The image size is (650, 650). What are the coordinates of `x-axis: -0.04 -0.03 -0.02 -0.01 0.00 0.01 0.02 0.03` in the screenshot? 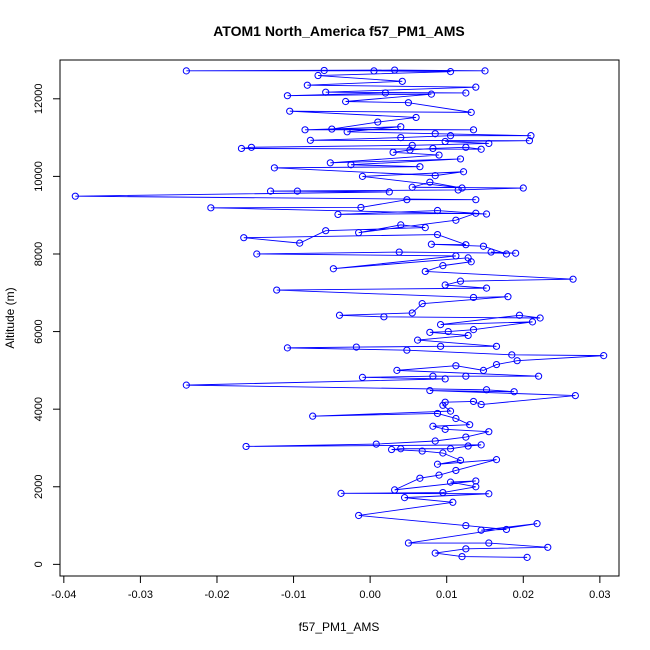 It's located at (331, 588).